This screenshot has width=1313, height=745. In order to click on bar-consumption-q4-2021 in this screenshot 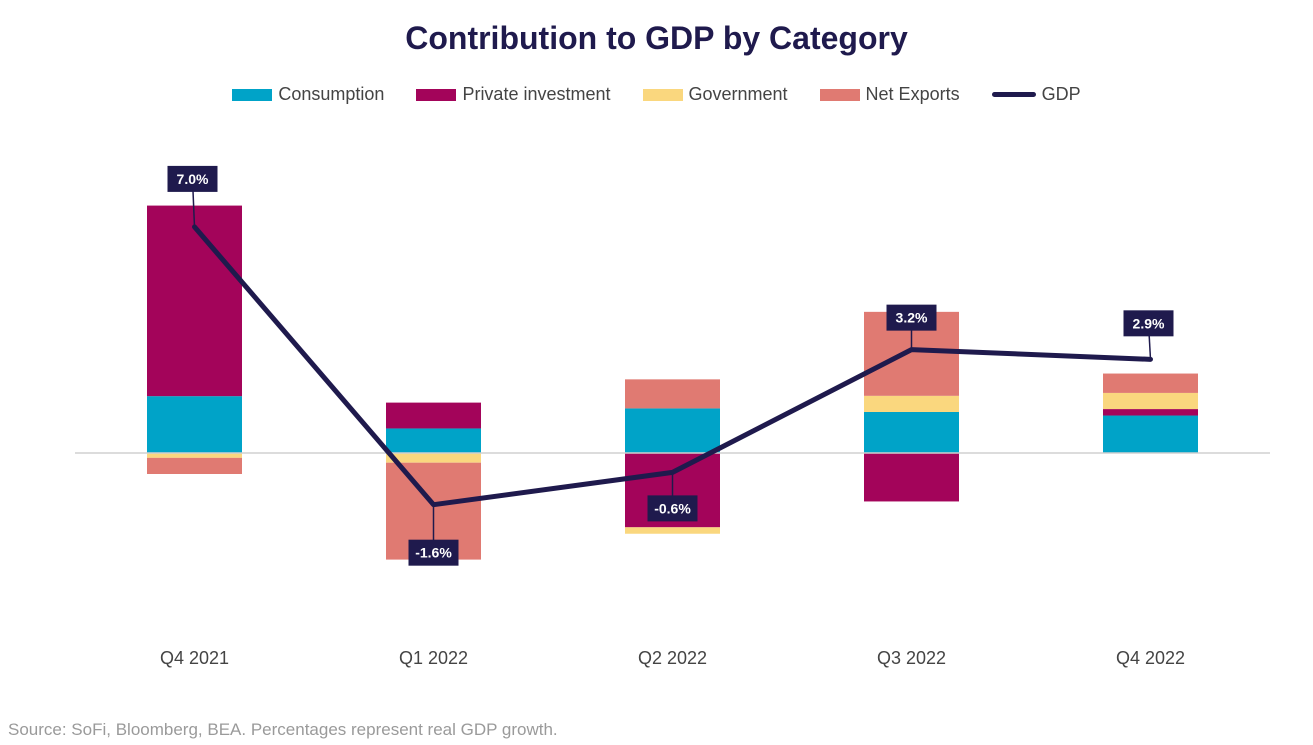, I will do `click(194, 424)`.